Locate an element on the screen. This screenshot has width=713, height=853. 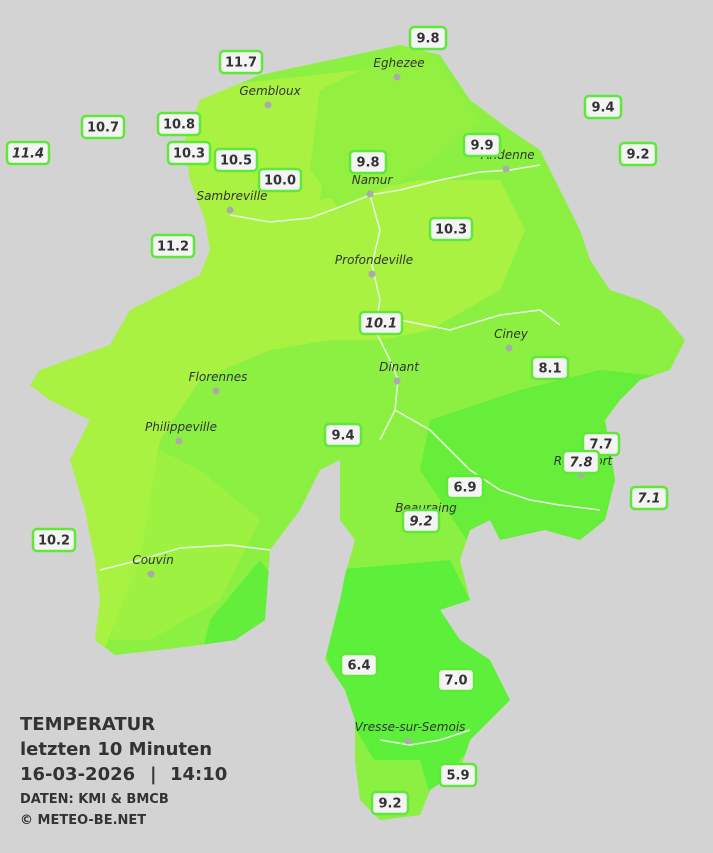
legend-time: 14:10 is located at coordinates (198, 774).